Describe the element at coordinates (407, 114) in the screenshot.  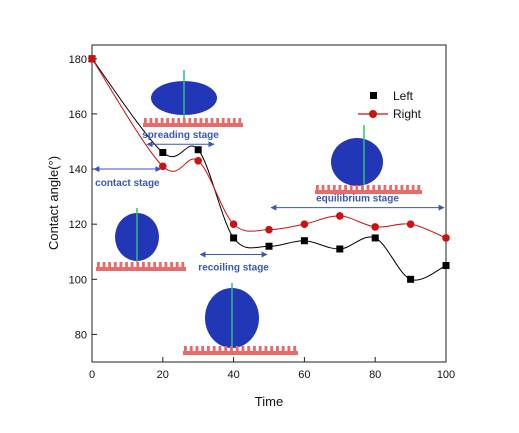
I see `legend-label-right: Right` at that location.